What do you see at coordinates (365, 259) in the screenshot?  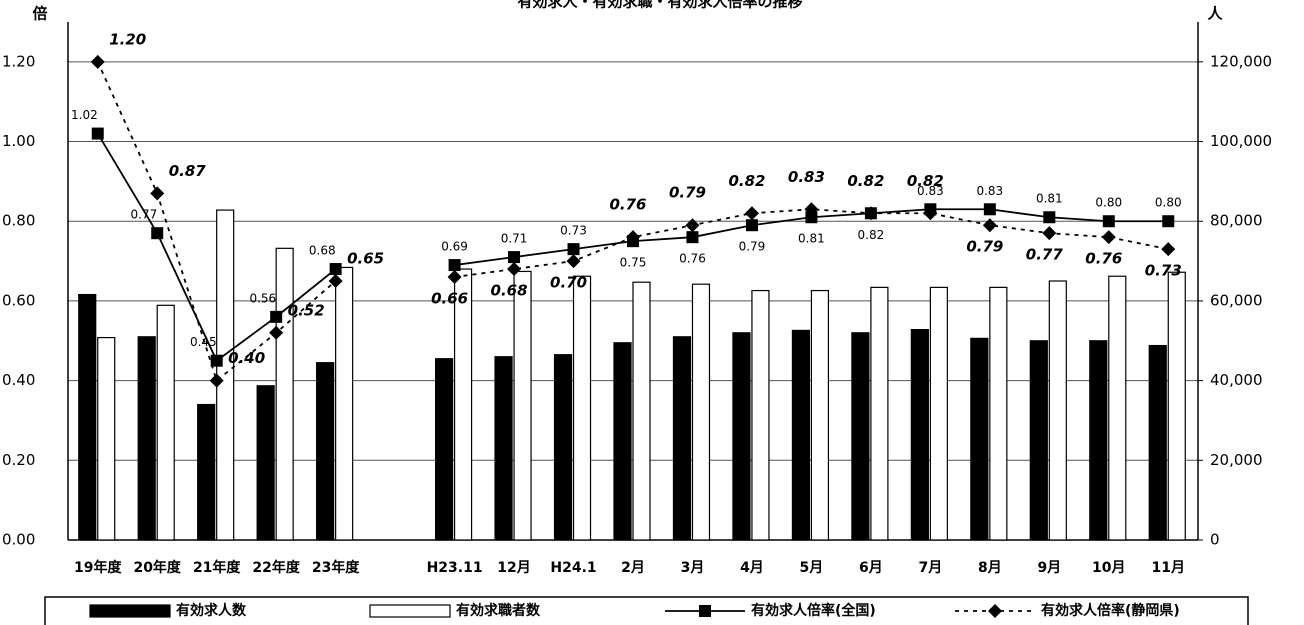 I see `data-label: 0.65` at bounding box center [365, 259].